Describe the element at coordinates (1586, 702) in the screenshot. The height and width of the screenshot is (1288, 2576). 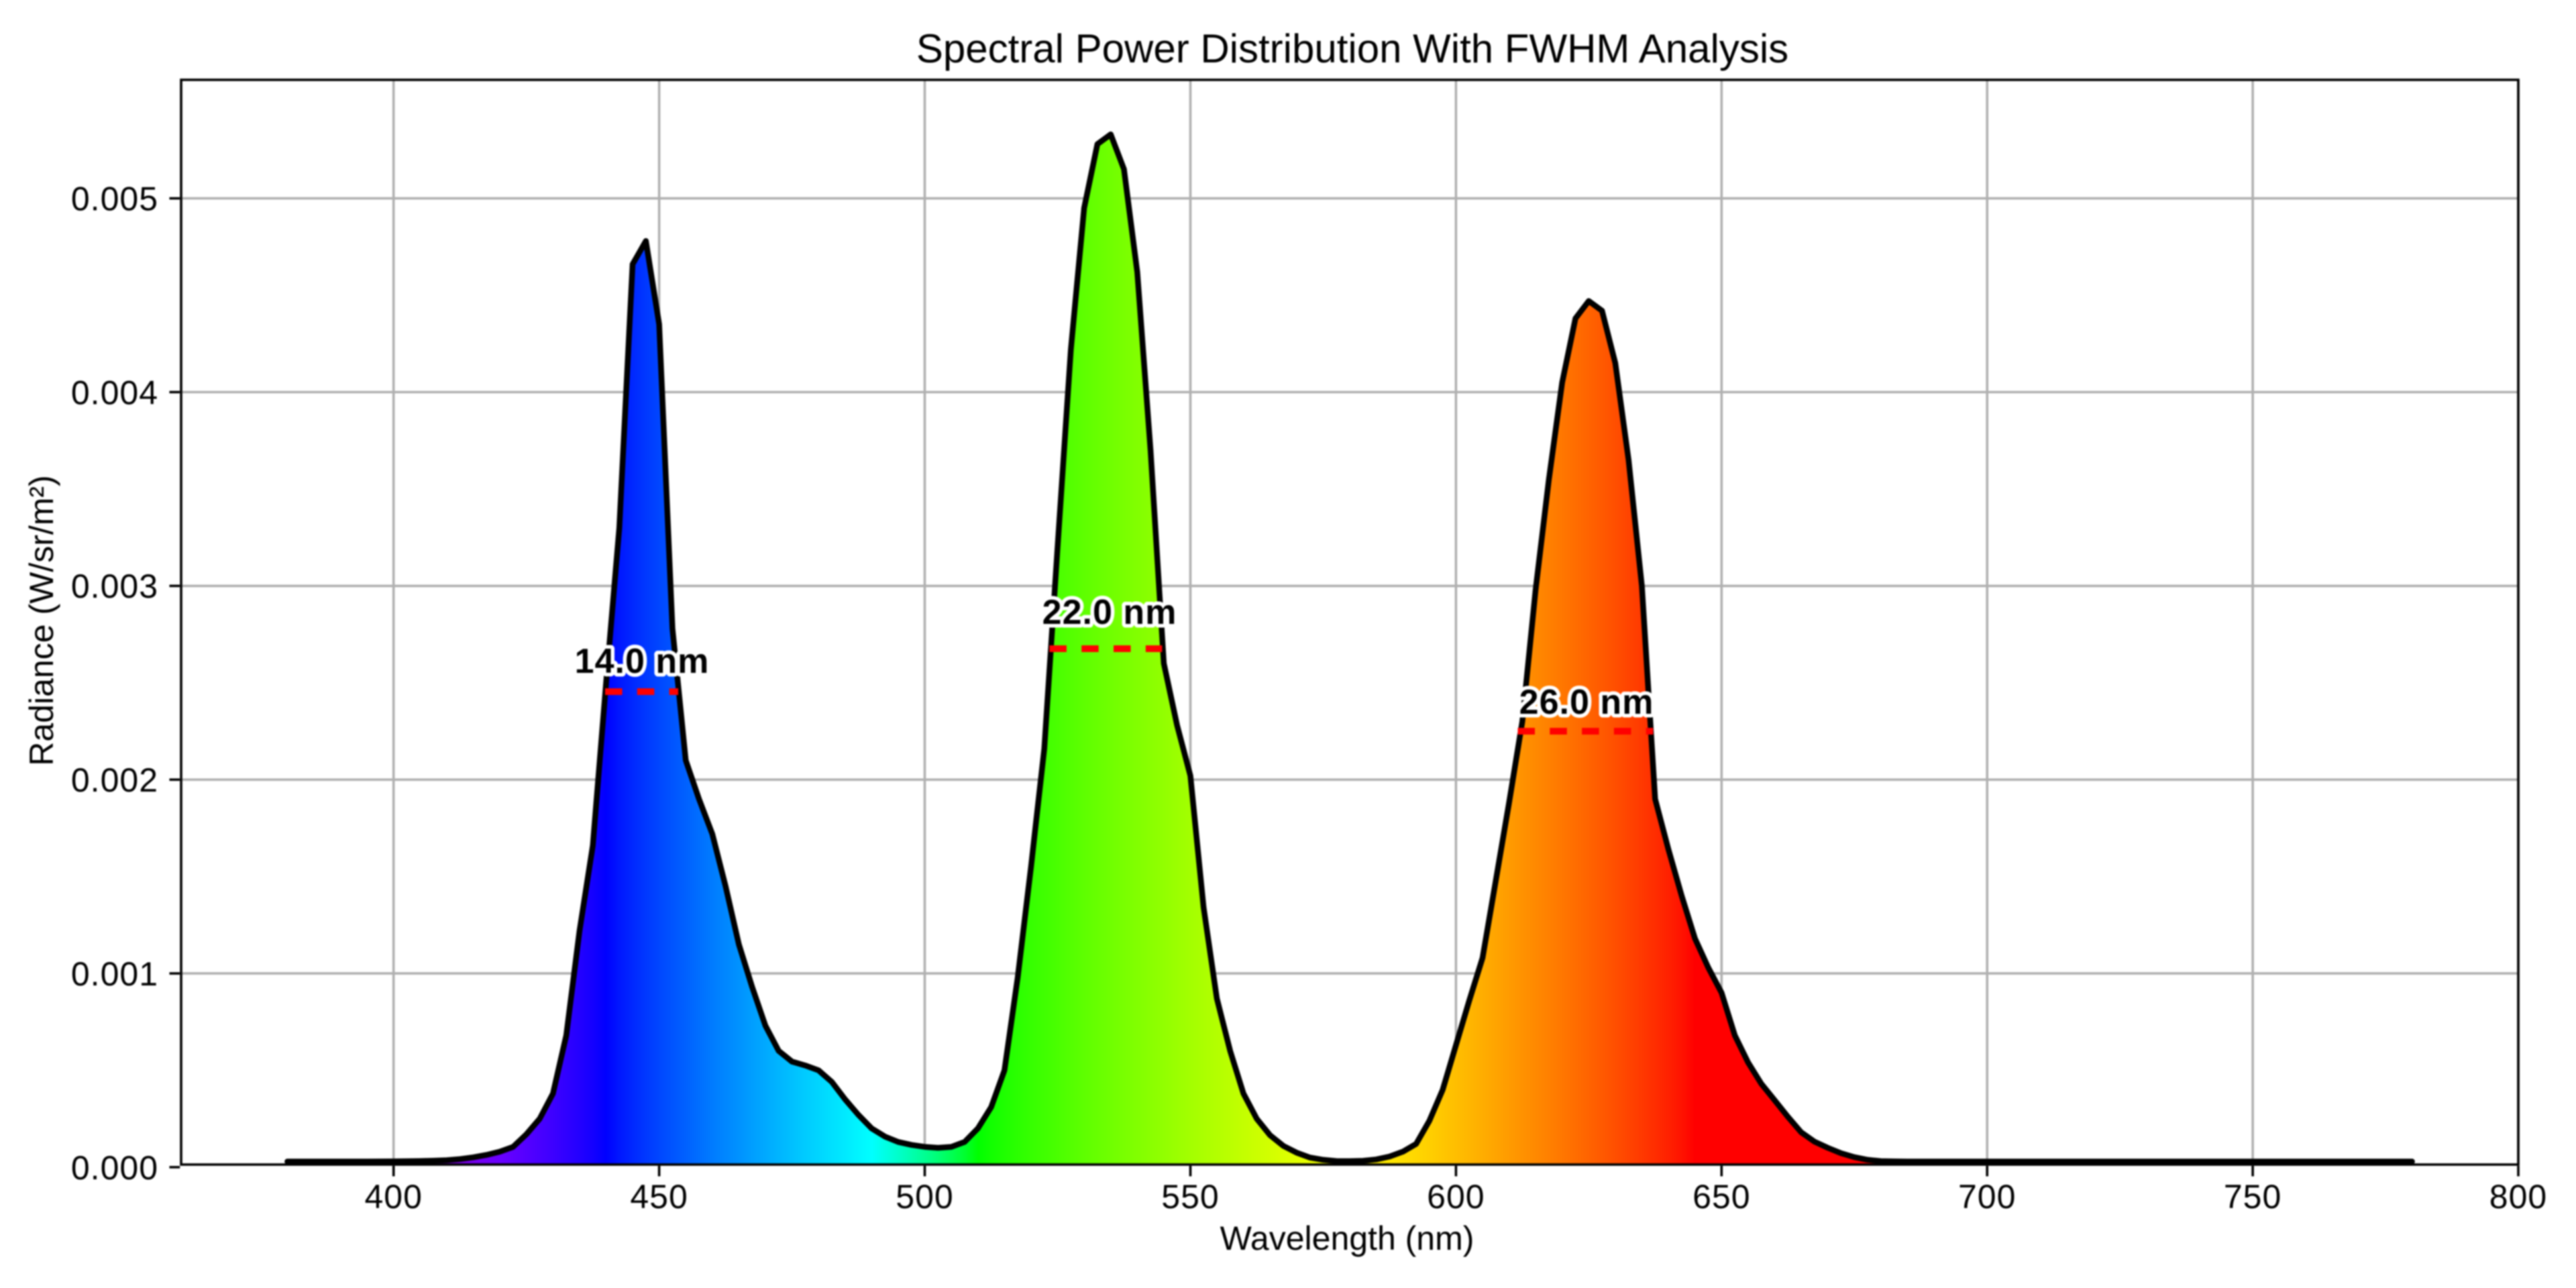
I see `svg-text: 26.0 nm` at that location.